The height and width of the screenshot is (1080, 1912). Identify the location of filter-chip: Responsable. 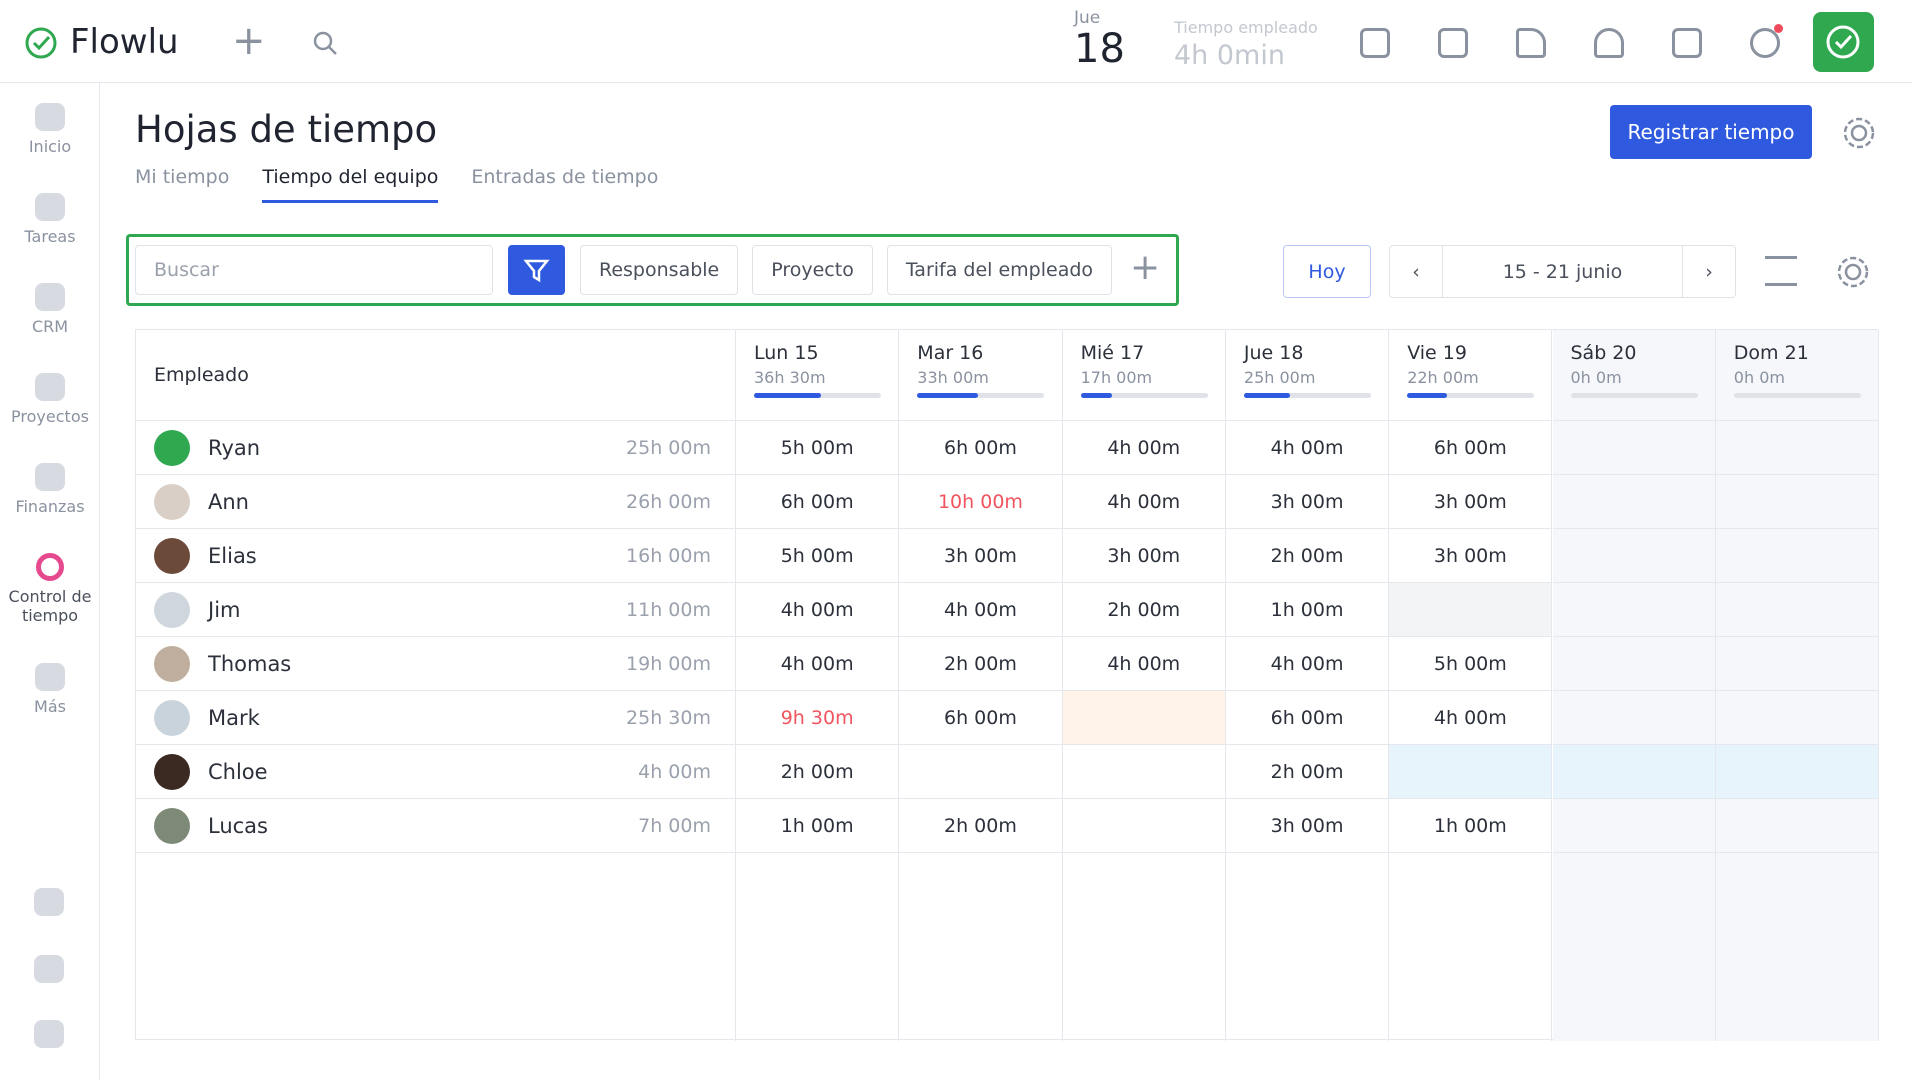
(659, 270).